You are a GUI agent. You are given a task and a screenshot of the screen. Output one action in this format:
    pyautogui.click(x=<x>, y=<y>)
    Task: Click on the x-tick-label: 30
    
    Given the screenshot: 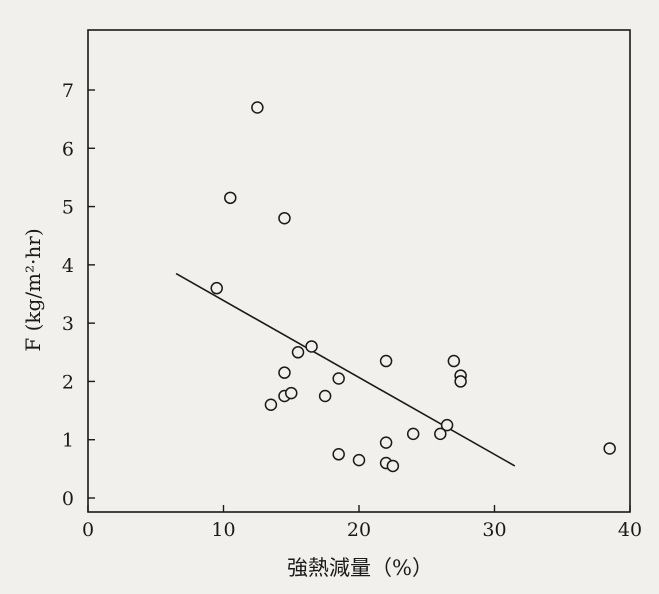 What is the action you would take?
    pyautogui.click(x=494, y=530)
    